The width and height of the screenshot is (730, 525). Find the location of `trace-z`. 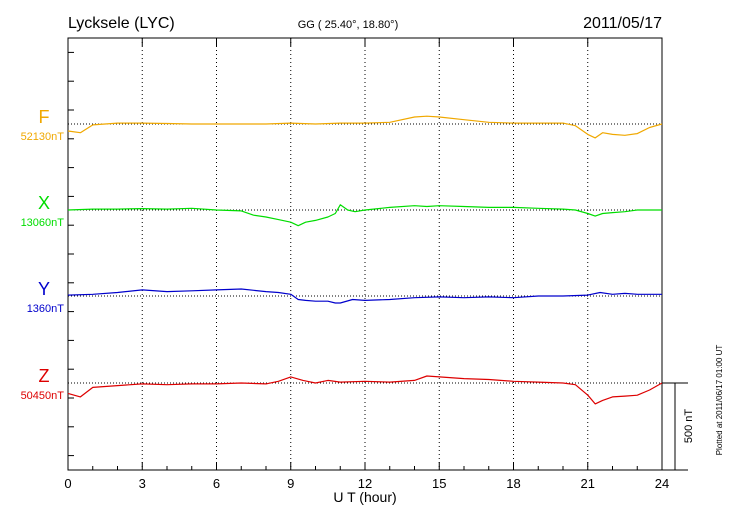

trace-z is located at coordinates (365, 390).